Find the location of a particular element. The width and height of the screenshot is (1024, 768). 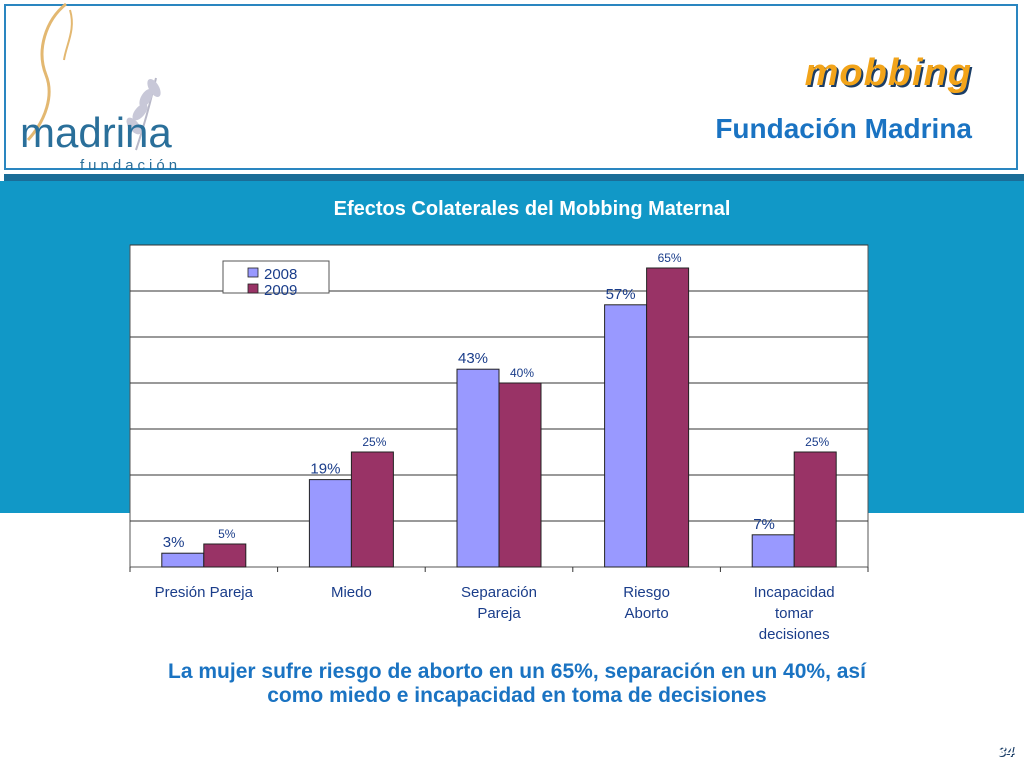

slide-subtitle: Fundación Madrina is located at coordinates (843, 128).